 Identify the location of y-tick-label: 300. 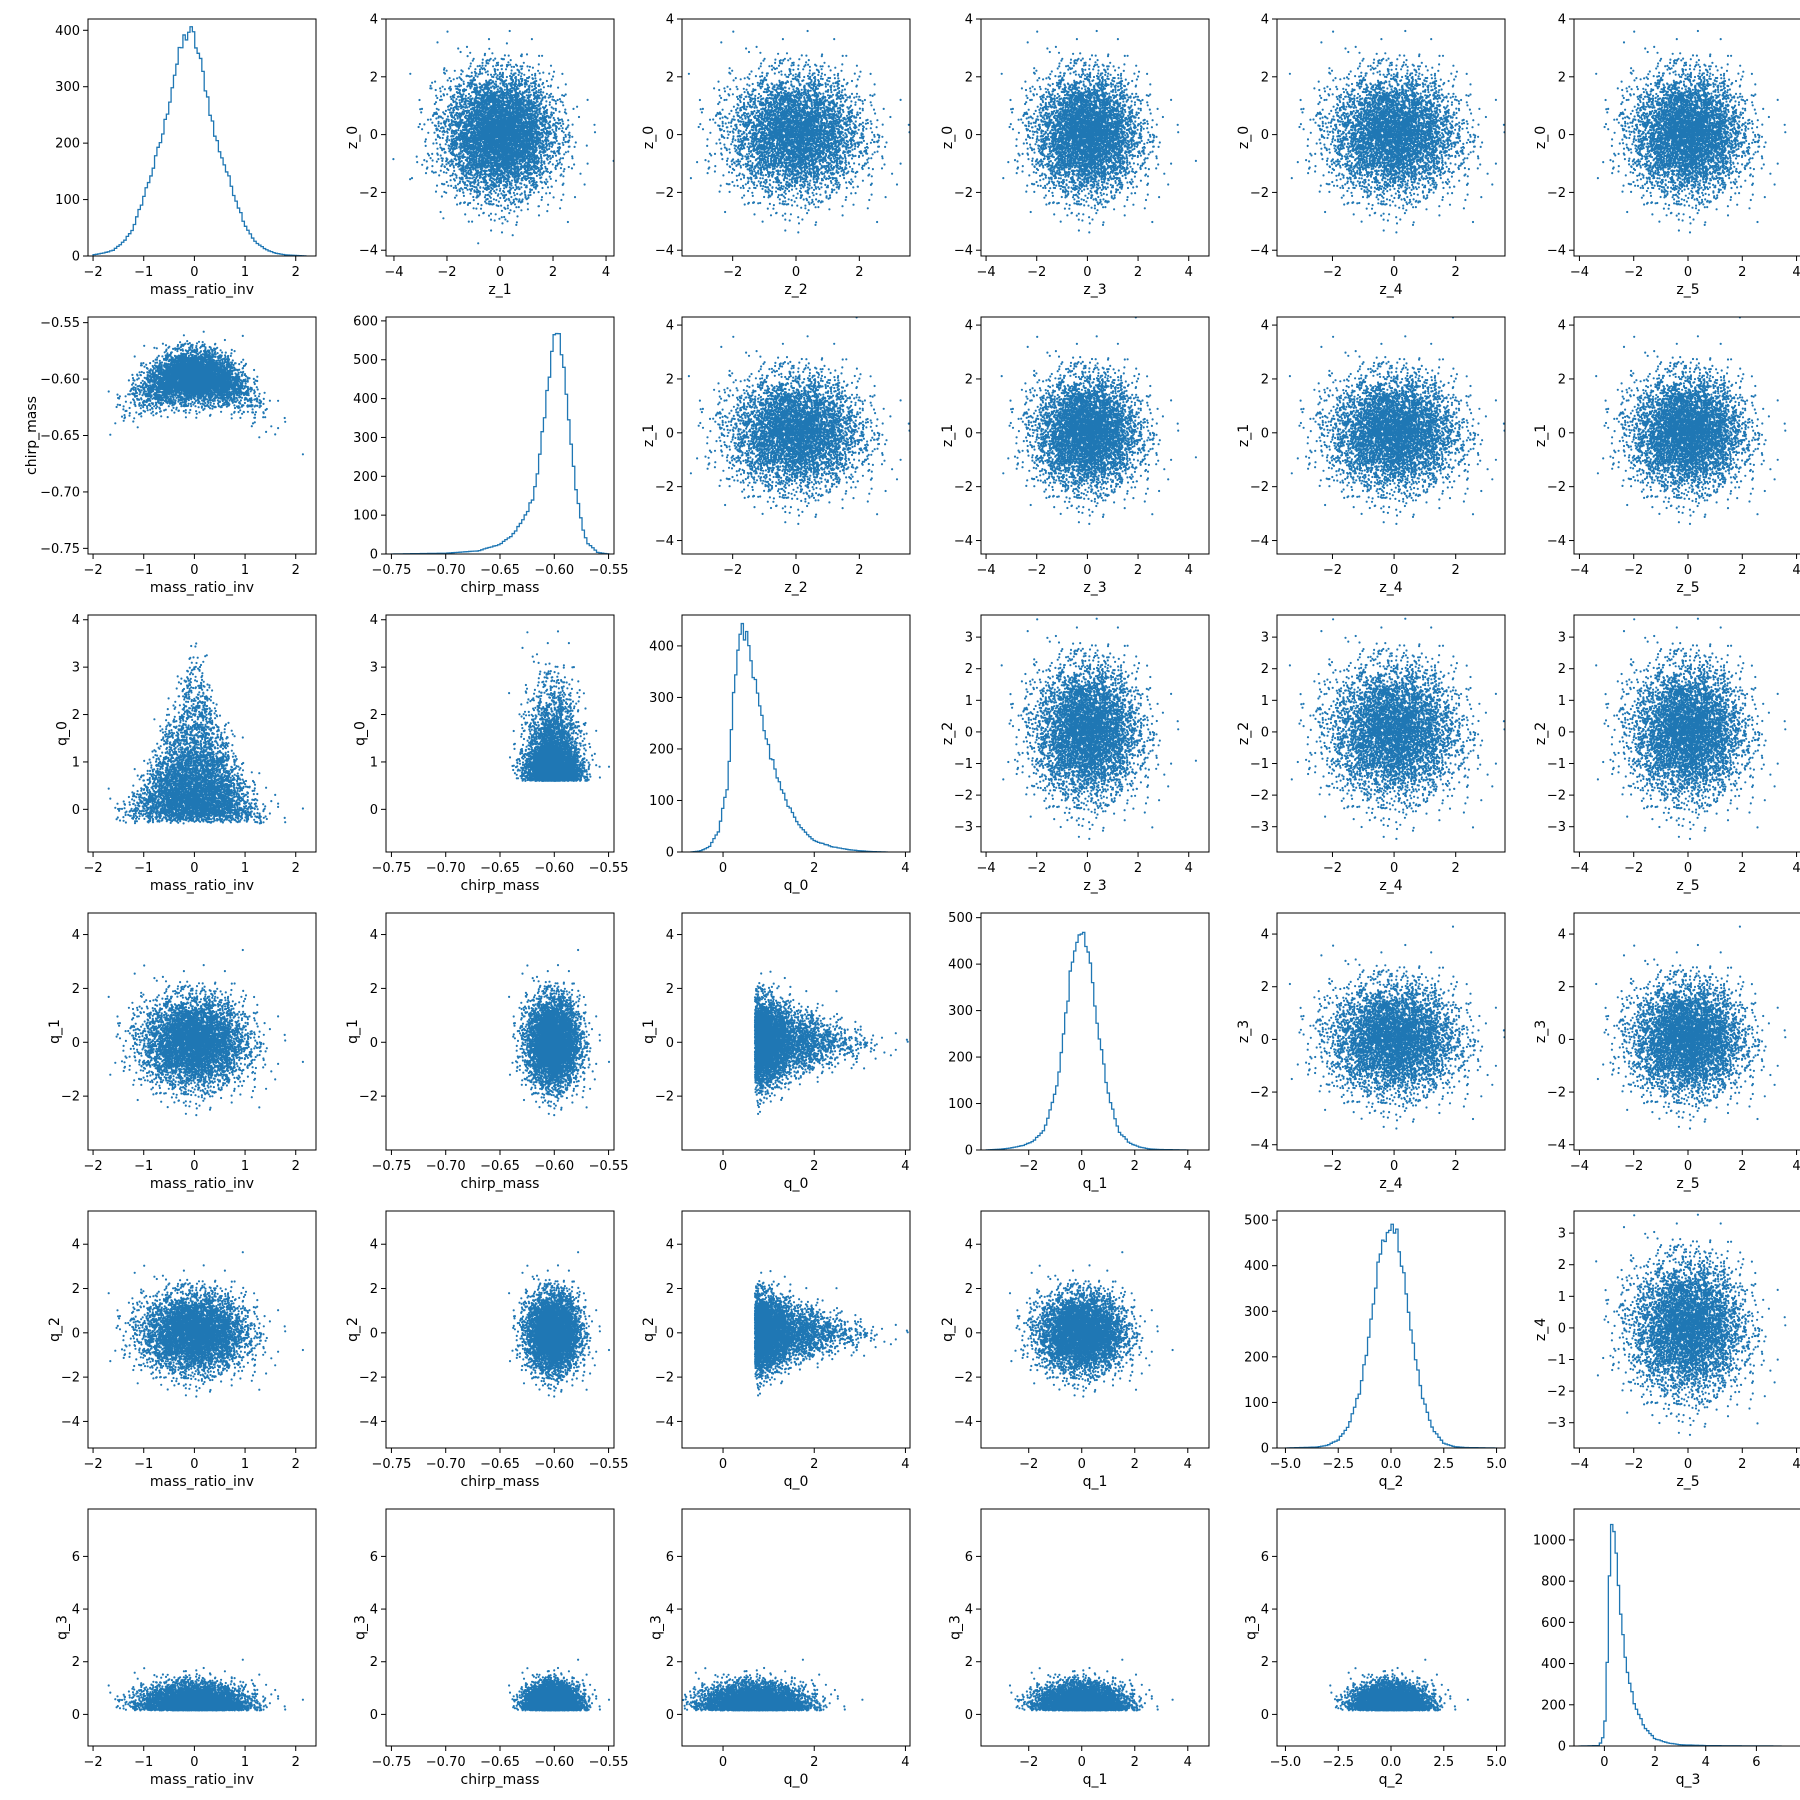
(365, 438).